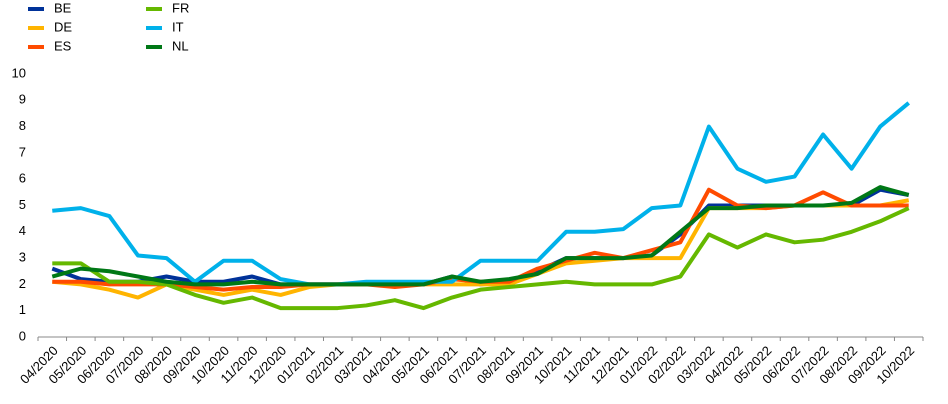 The image size is (948, 404). What do you see at coordinates (180, 45) in the screenshot?
I see `legend-label: NL` at bounding box center [180, 45].